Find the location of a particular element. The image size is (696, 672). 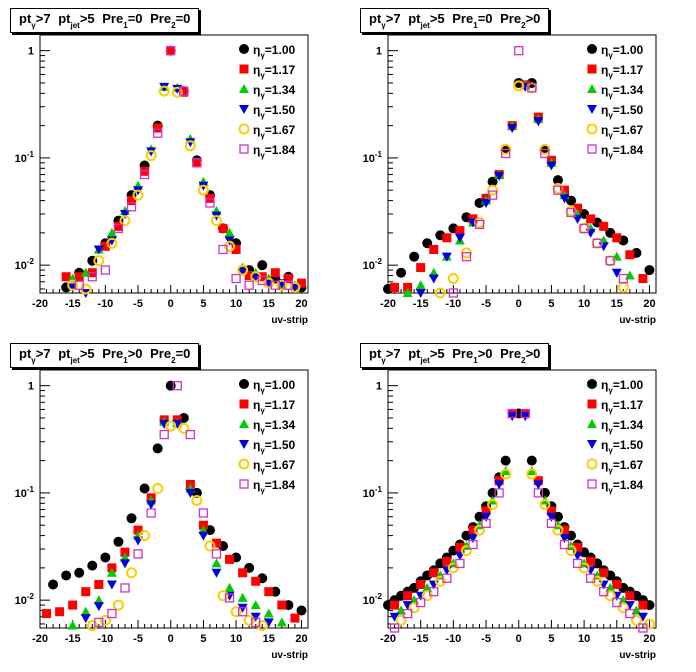

series-1.50 is located at coordinates (518, 517).